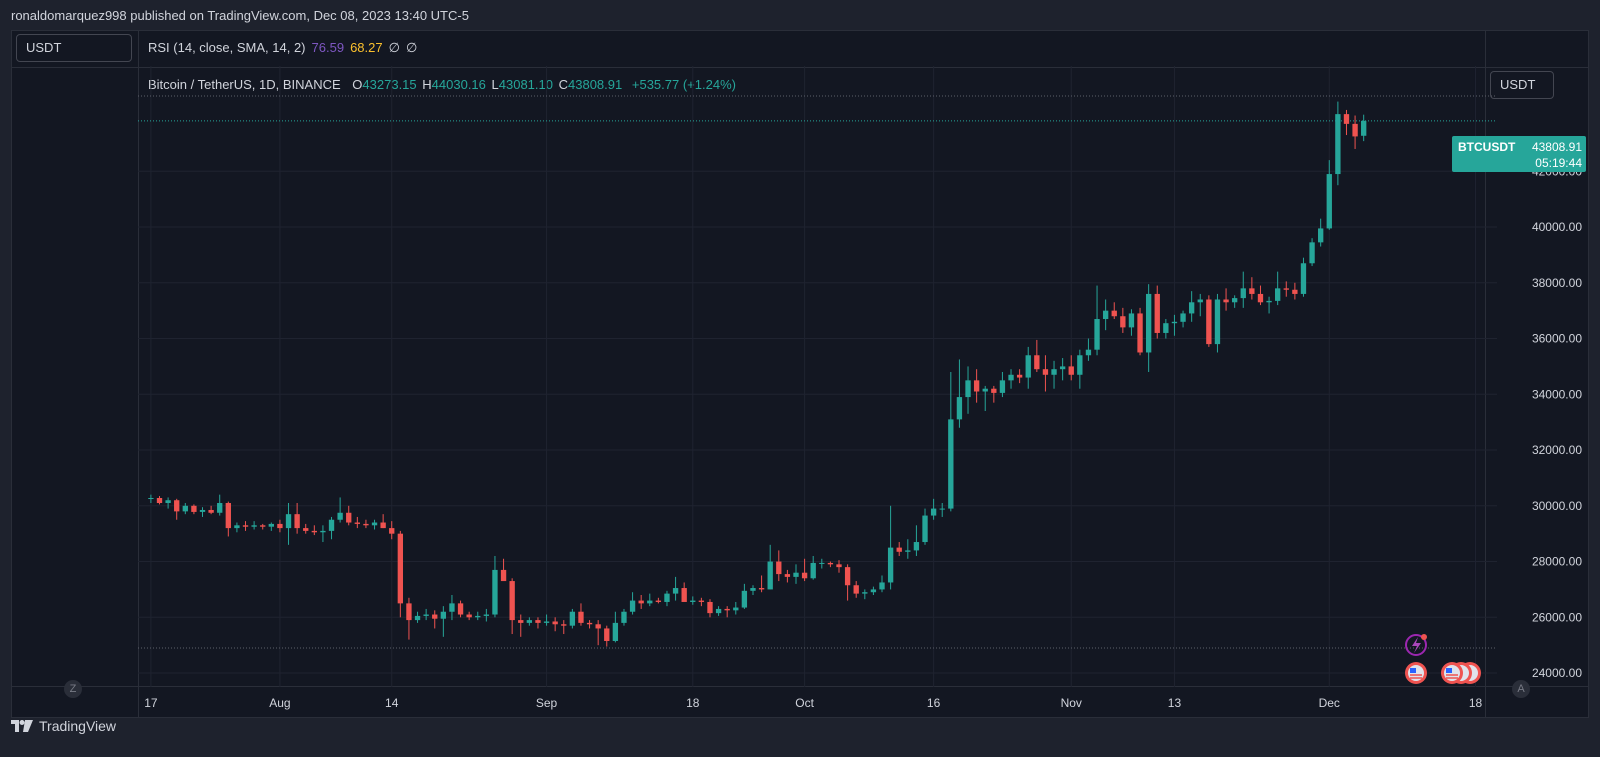 This screenshot has width=1600, height=757. I want to click on lightning-icon, so click(1416, 645).